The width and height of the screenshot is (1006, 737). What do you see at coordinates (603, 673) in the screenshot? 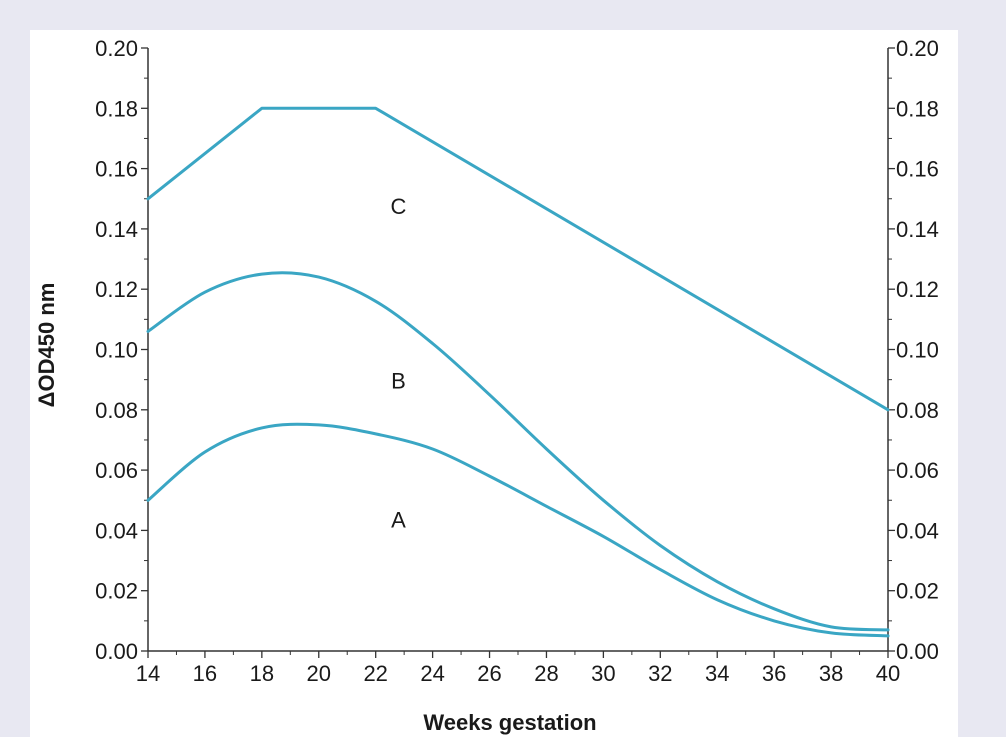
I see `x-tick-label: 30` at bounding box center [603, 673].